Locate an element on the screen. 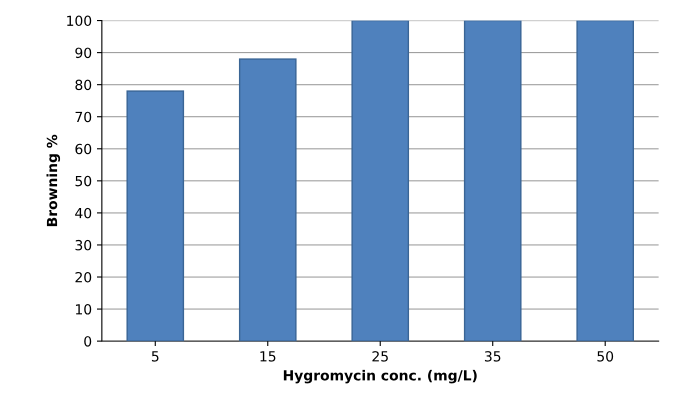 The height and width of the screenshot is (411, 679). y-tick-label: 10 is located at coordinates (84, 309).